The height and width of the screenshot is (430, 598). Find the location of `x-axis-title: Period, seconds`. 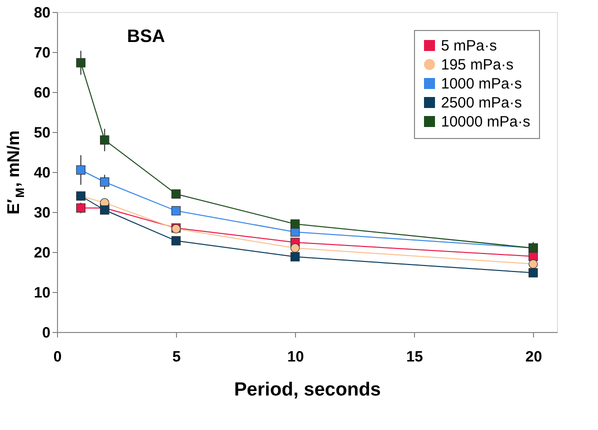

x-axis-title: Period, seconds is located at coordinates (307, 390).